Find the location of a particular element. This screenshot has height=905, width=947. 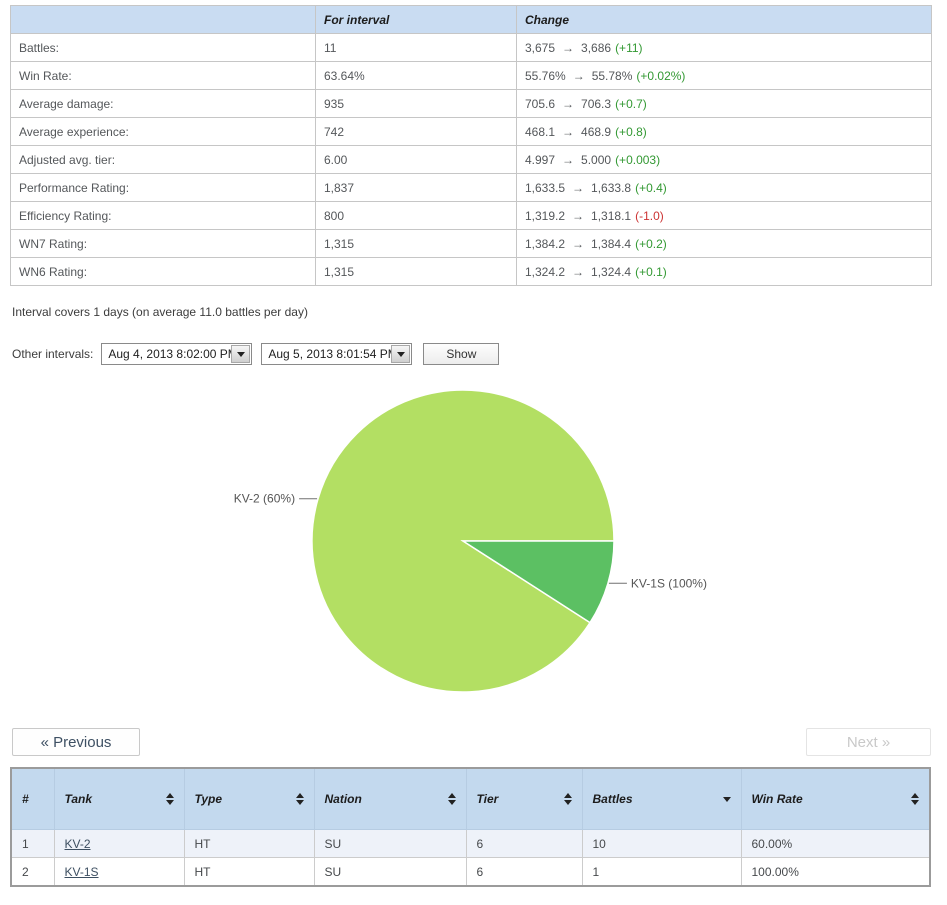

interval-from-value: Aug 4, 2013 8:02:00 PM is located at coordinates (173, 354).